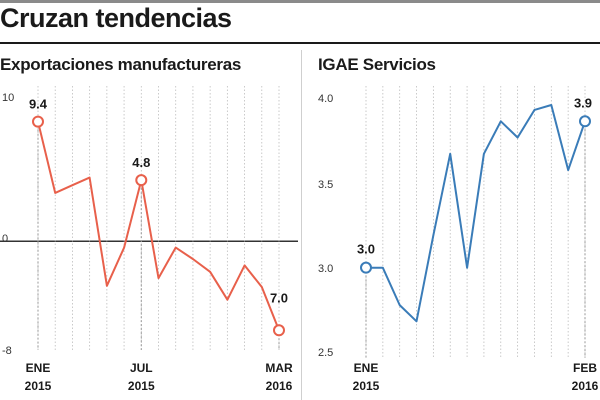 The height and width of the screenshot is (400, 600). What do you see at coordinates (325, 99) in the screenshot?
I see `y-tick-label: 4.0` at bounding box center [325, 99].